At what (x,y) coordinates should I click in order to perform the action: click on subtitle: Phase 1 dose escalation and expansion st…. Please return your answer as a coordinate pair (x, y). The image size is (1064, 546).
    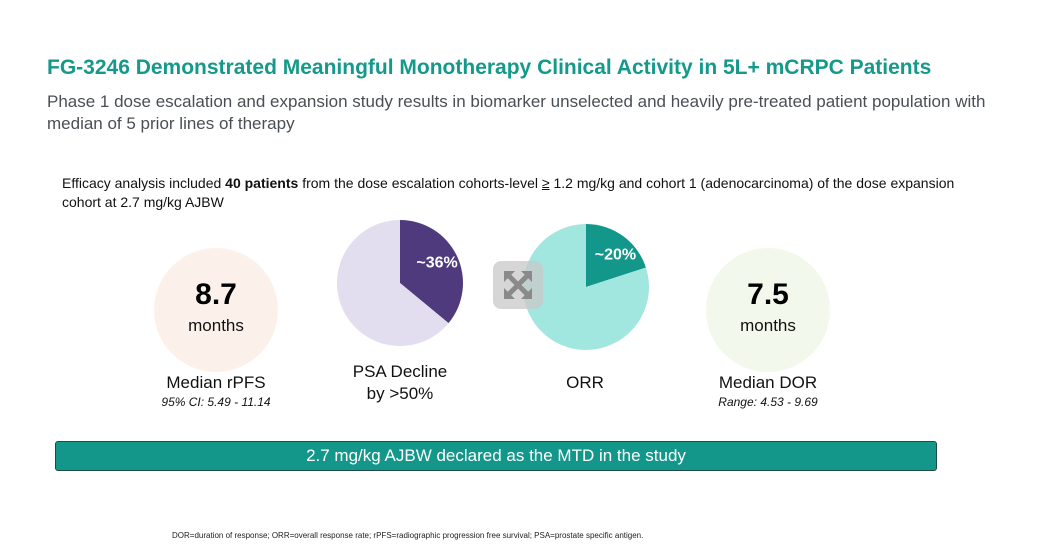
    Looking at the image, I should click on (516, 112).